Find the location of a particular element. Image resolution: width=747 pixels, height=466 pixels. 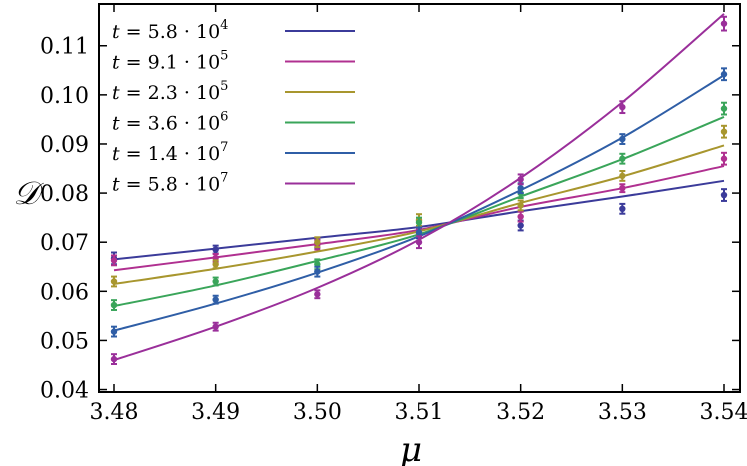

x-tick-label: 3.51 is located at coordinates (419, 412).